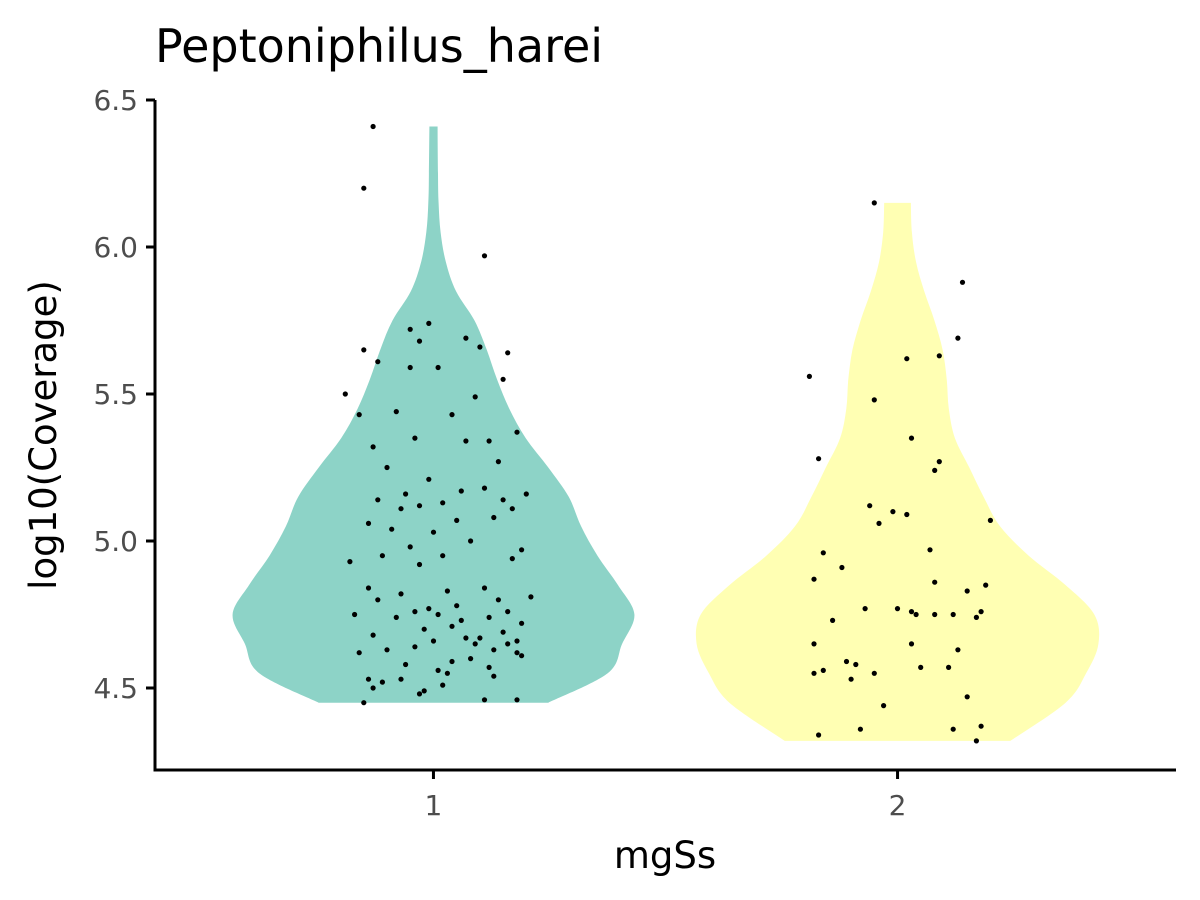  Describe the element at coordinates (115, 394) in the screenshot. I see `y-tick-label: 5.5` at that location.